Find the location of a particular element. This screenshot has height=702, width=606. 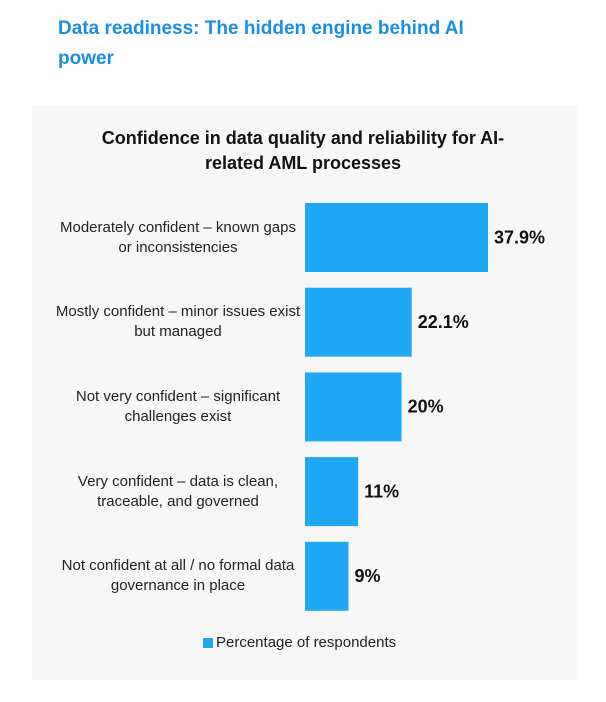

value-label: 37.9% is located at coordinates (519, 237).